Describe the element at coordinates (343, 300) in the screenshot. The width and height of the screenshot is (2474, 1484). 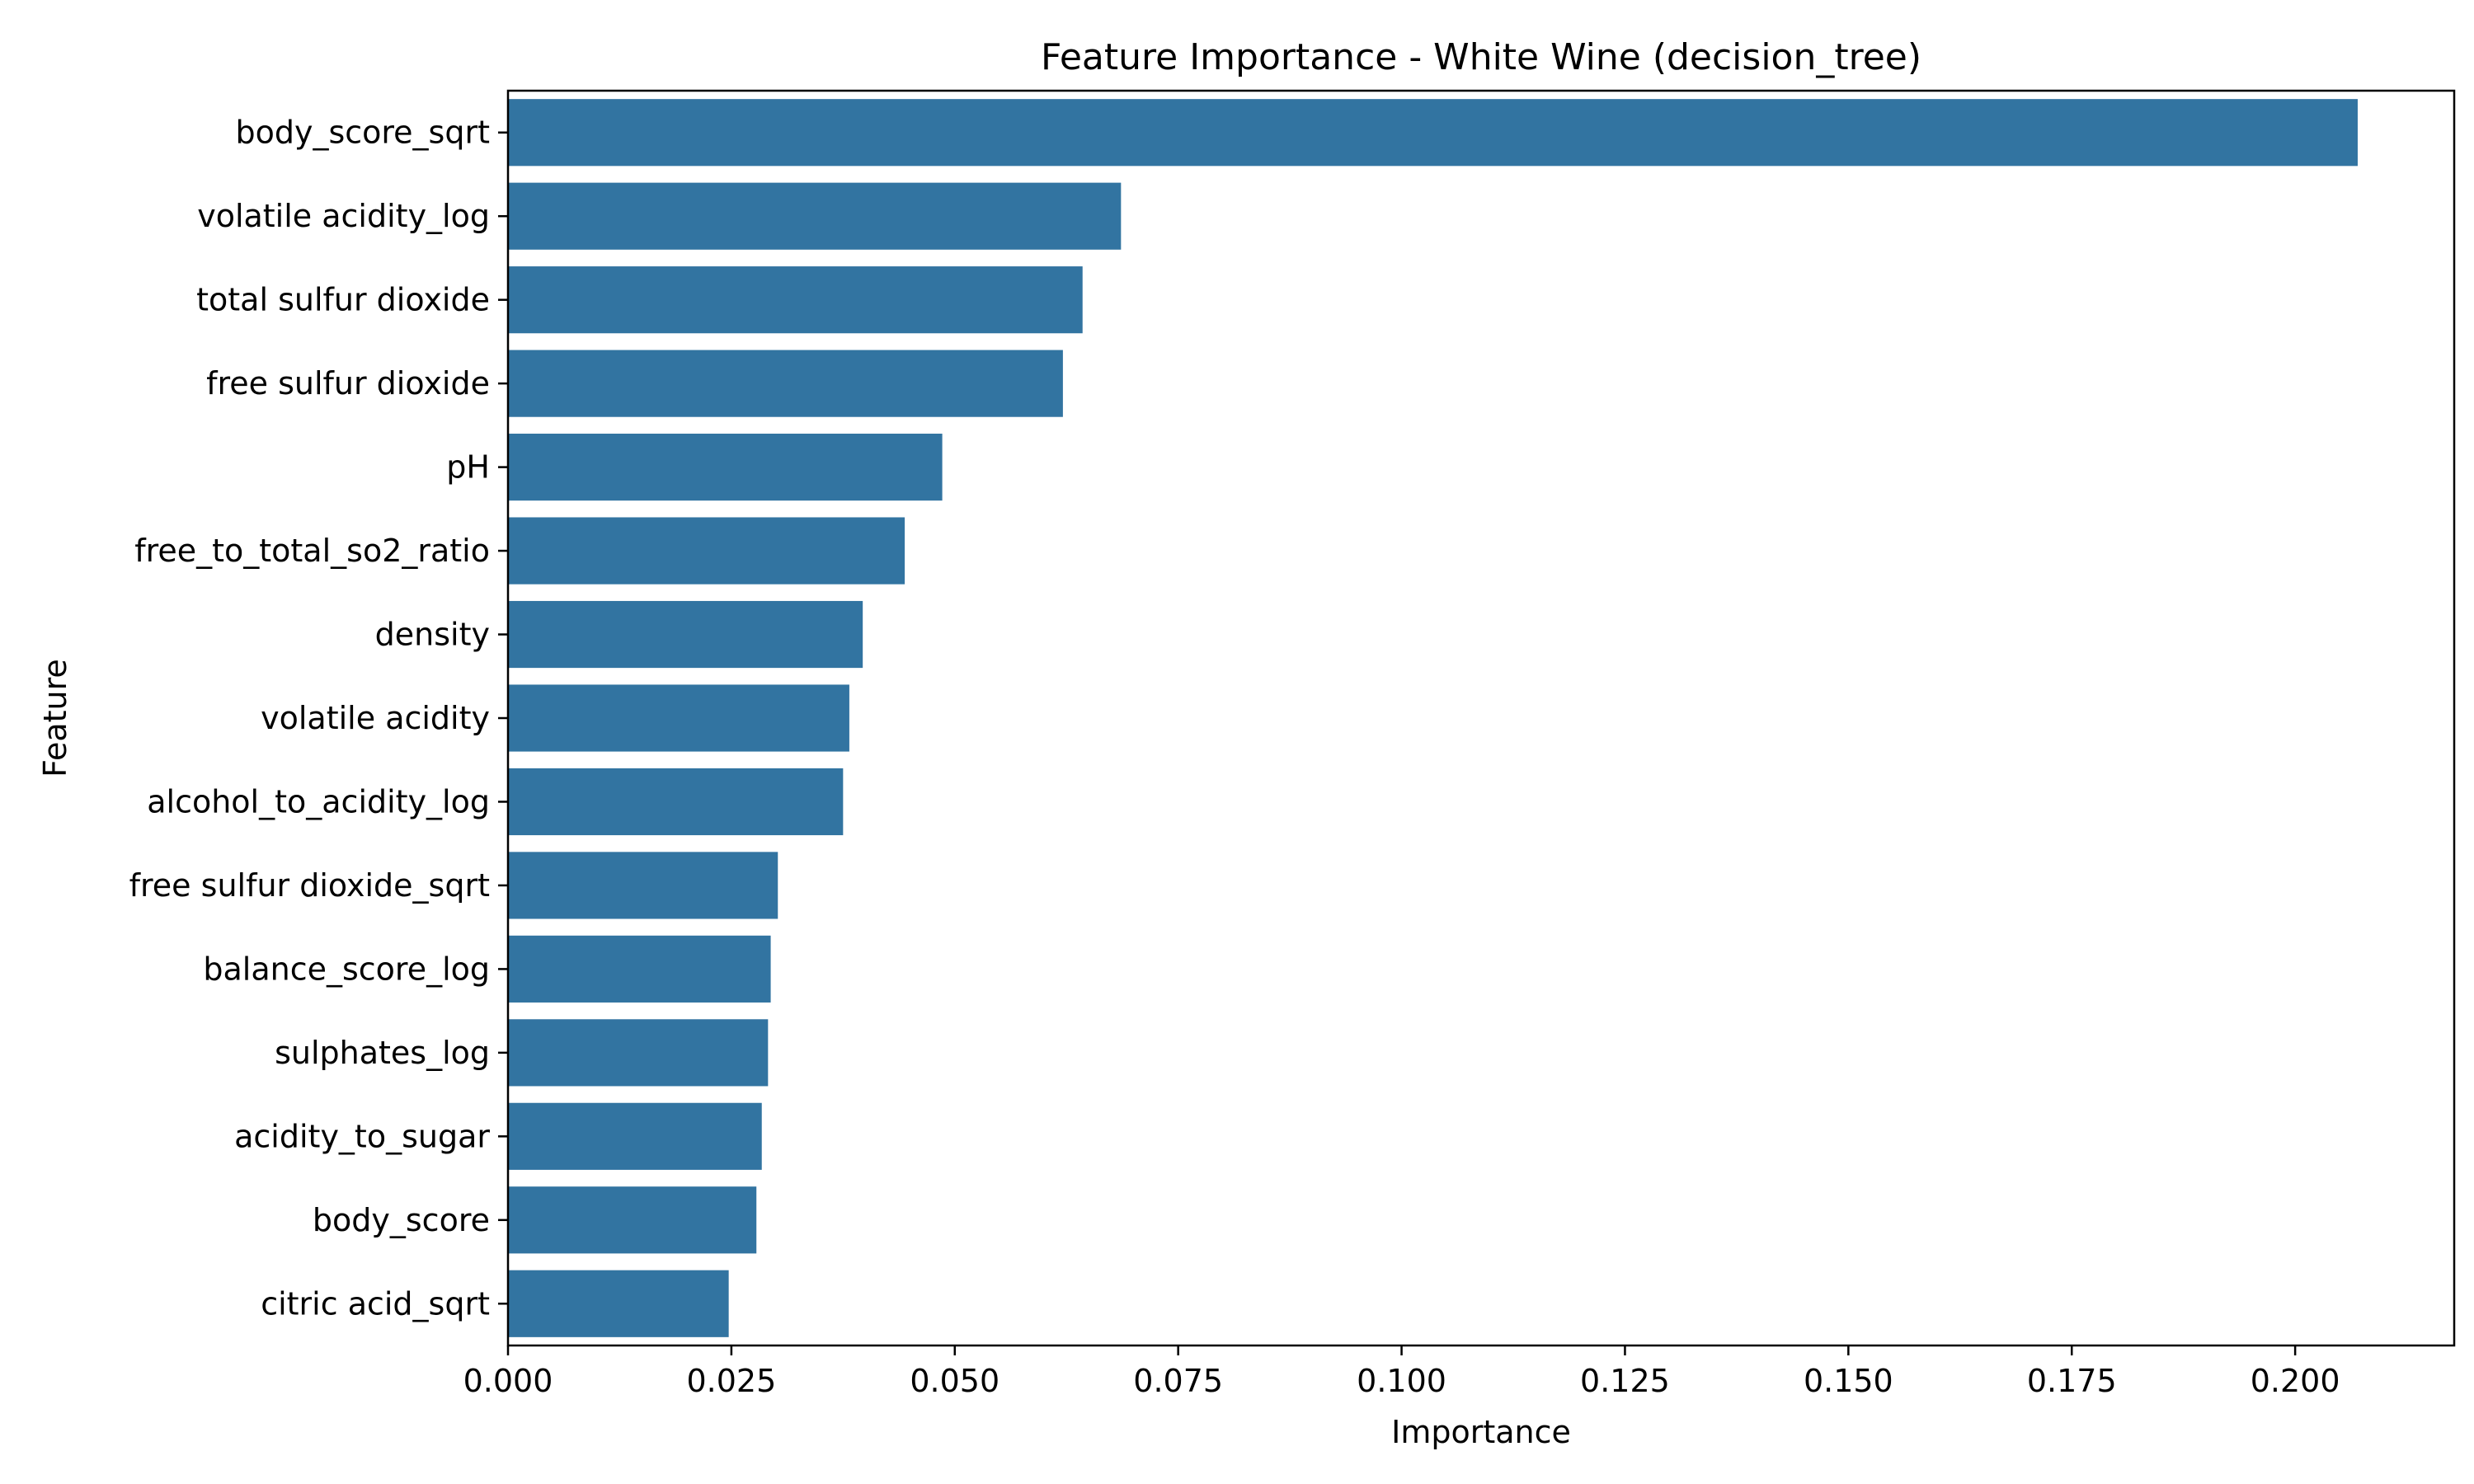
I see `y-tick-label: total sulfur dioxide` at that location.